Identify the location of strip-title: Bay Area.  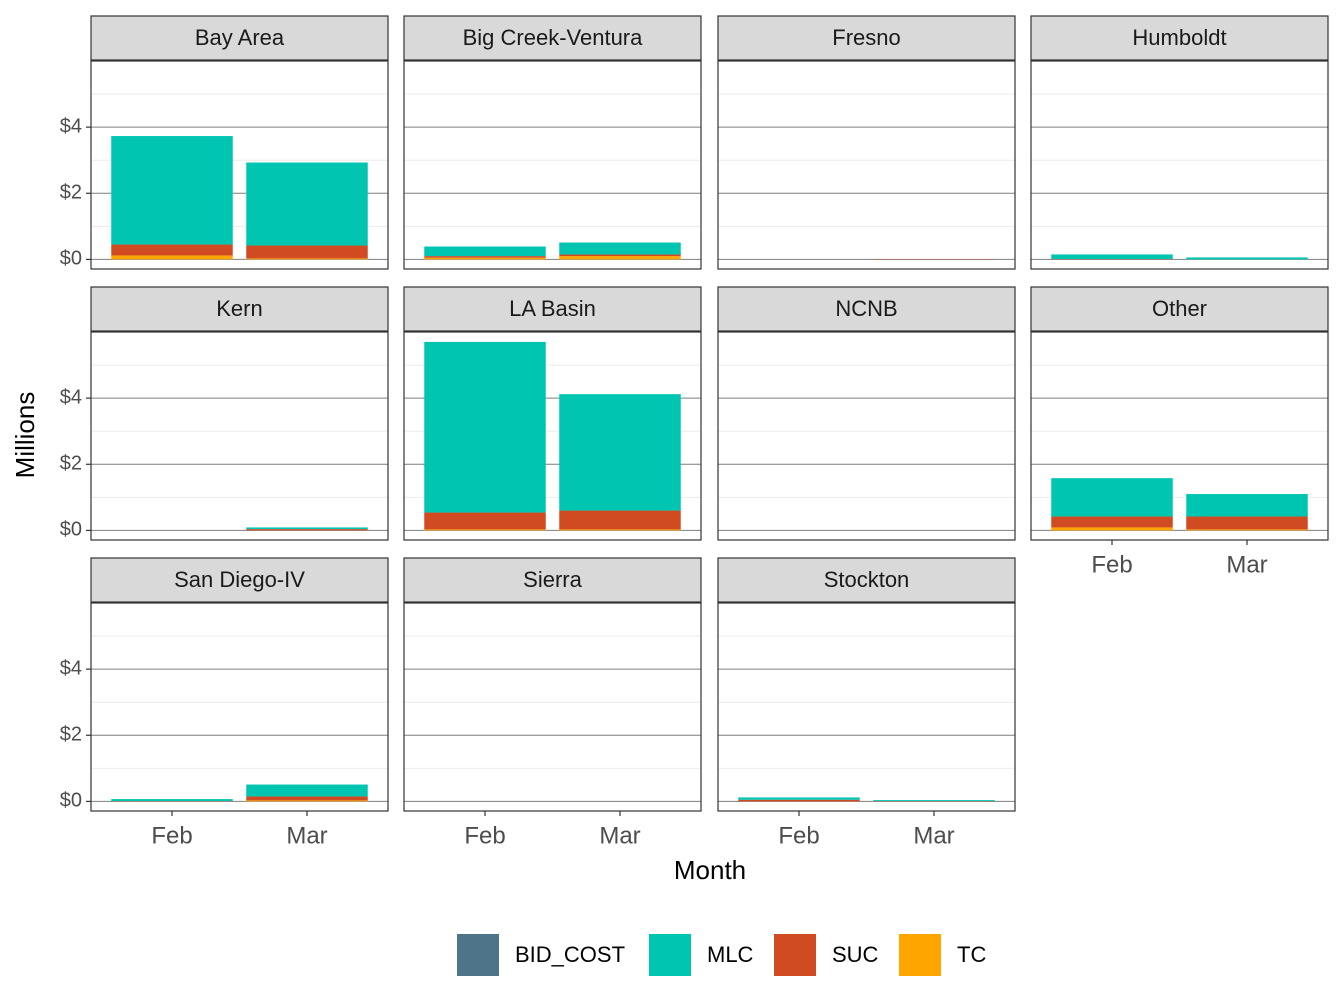
(240, 37).